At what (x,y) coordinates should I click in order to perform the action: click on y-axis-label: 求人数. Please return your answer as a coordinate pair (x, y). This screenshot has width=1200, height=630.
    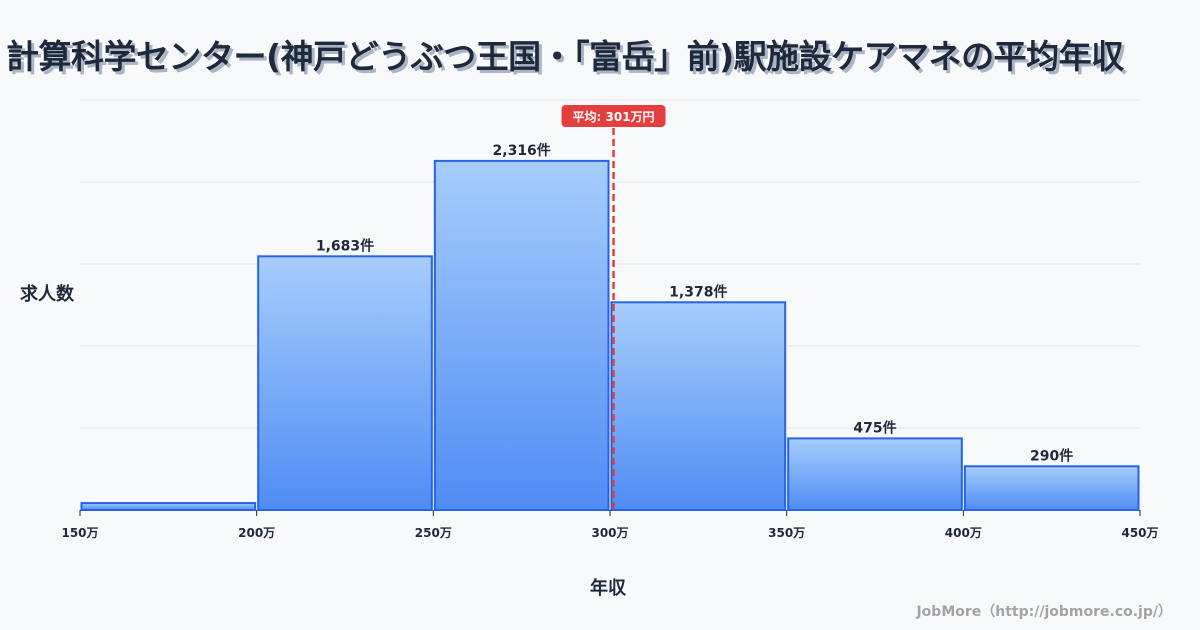
    Looking at the image, I should click on (47, 294).